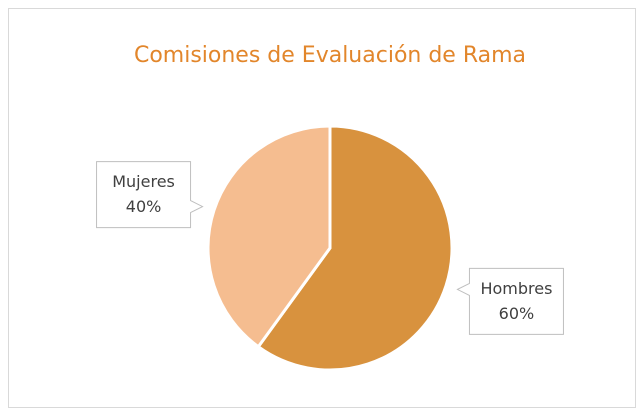 Image resolution: width=644 pixels, height=416 pixels. Describe the element at coordinates (517, 313) in the screenshot. I see `data-label-value: 60%` at that location.